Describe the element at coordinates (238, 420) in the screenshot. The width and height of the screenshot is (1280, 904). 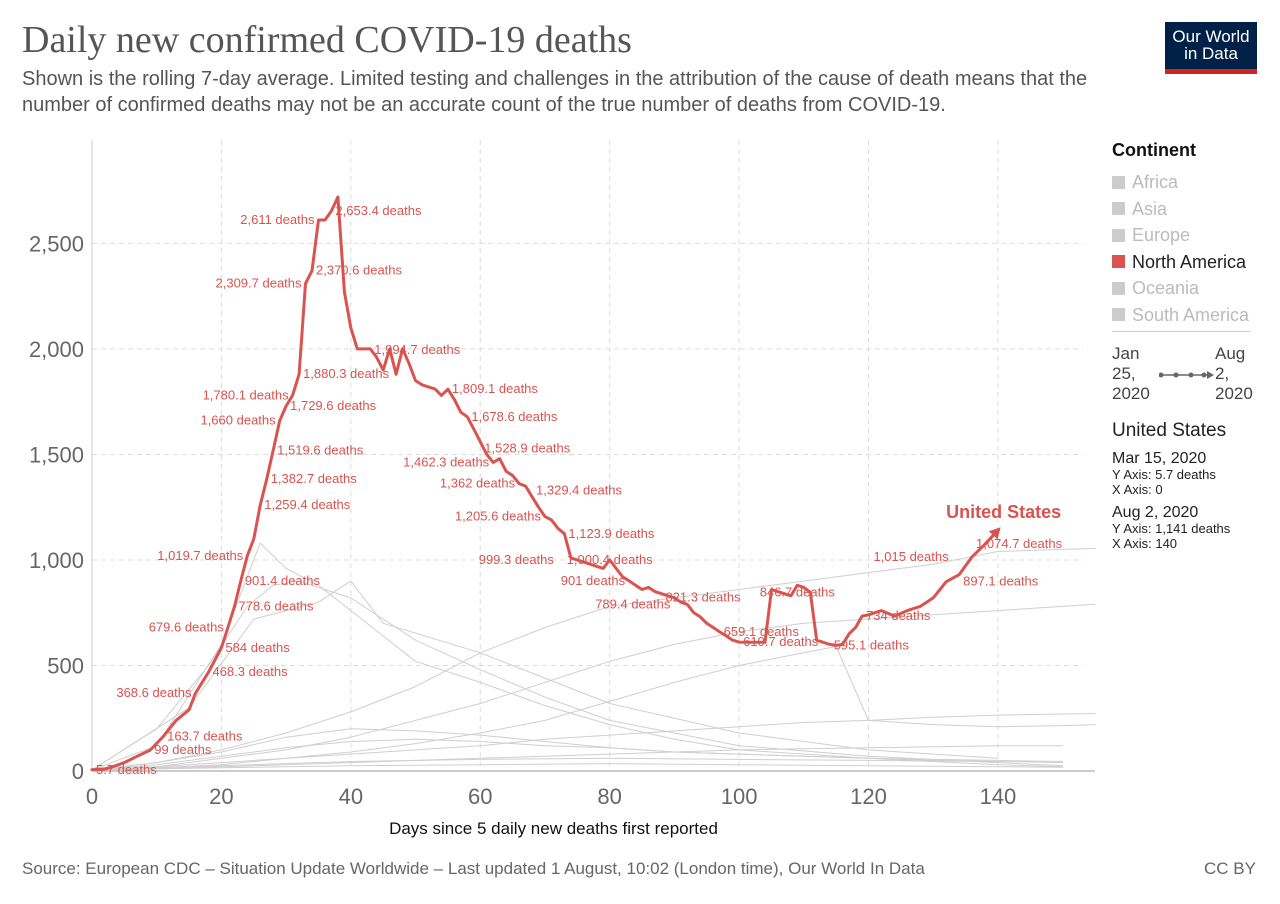
I see `data-label: 1,660 deaths` at that location.